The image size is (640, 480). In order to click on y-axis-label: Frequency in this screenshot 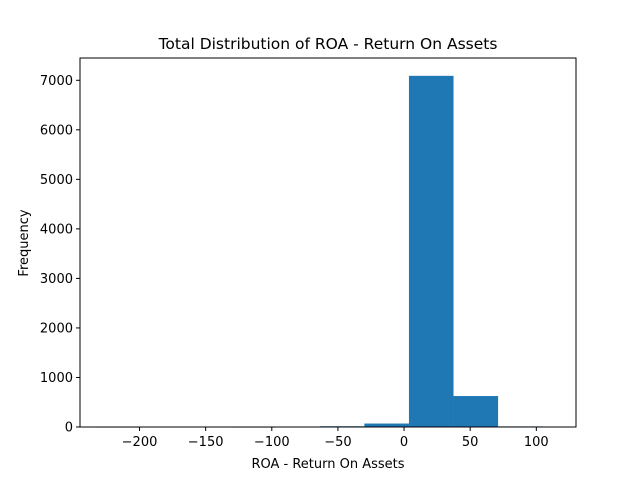, I will do `click(24, 242)`.